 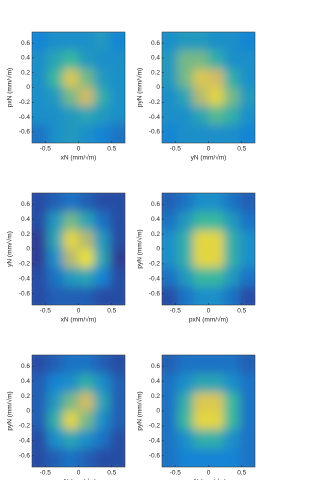 I want to click on y-tick-label: 0, so click(x=158, y=249).